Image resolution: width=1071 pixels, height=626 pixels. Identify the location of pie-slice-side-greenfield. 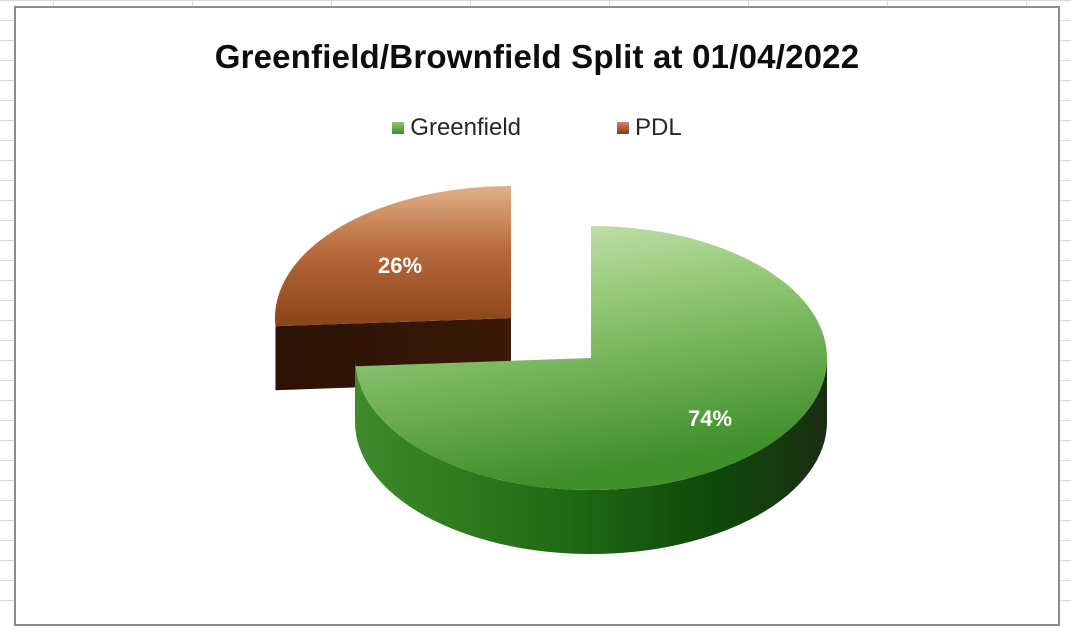
(591, 456).